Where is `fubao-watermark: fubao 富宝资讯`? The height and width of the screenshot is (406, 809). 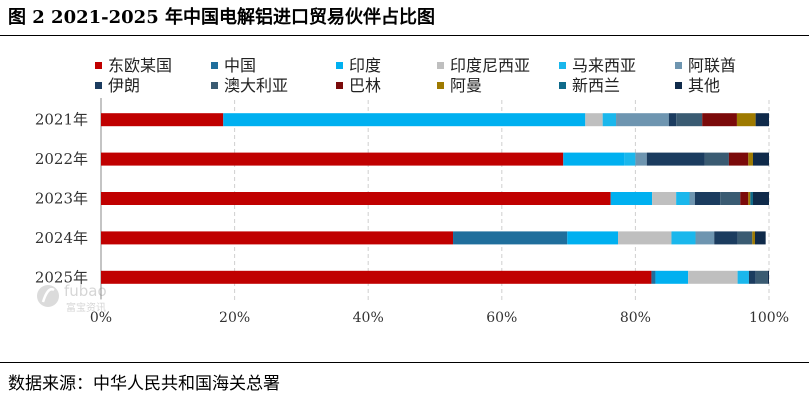
fubao-watermark: fubao 富宝资讯 is located at coordinates (86, 299).